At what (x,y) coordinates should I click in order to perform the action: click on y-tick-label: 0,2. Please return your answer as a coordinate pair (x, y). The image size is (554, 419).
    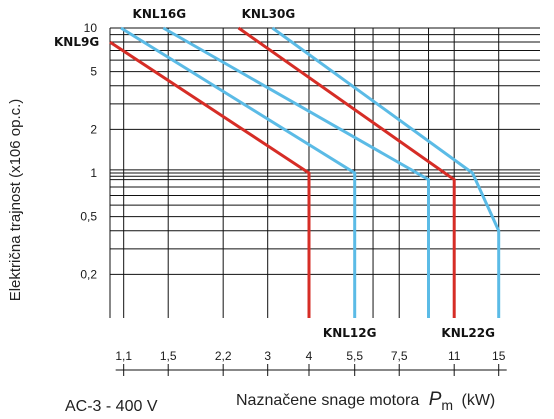
    Looking at the image, I should click on (88, 274).